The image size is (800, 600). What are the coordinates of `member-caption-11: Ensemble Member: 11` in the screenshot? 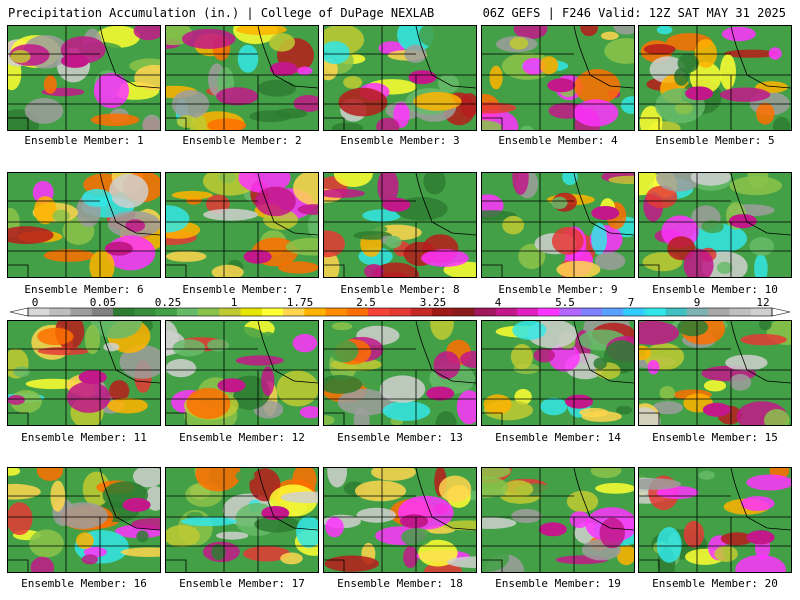 It's located at (84, 437).